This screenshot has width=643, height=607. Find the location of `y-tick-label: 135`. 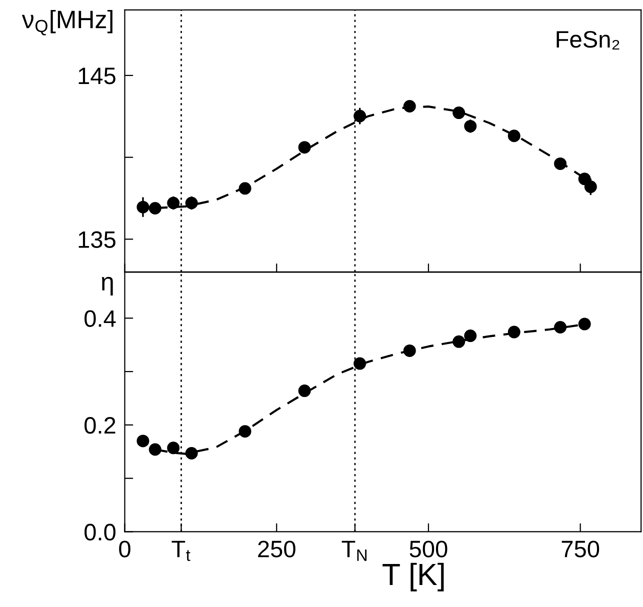

y-tick-label: 135 is located at coordinates (97, 239).